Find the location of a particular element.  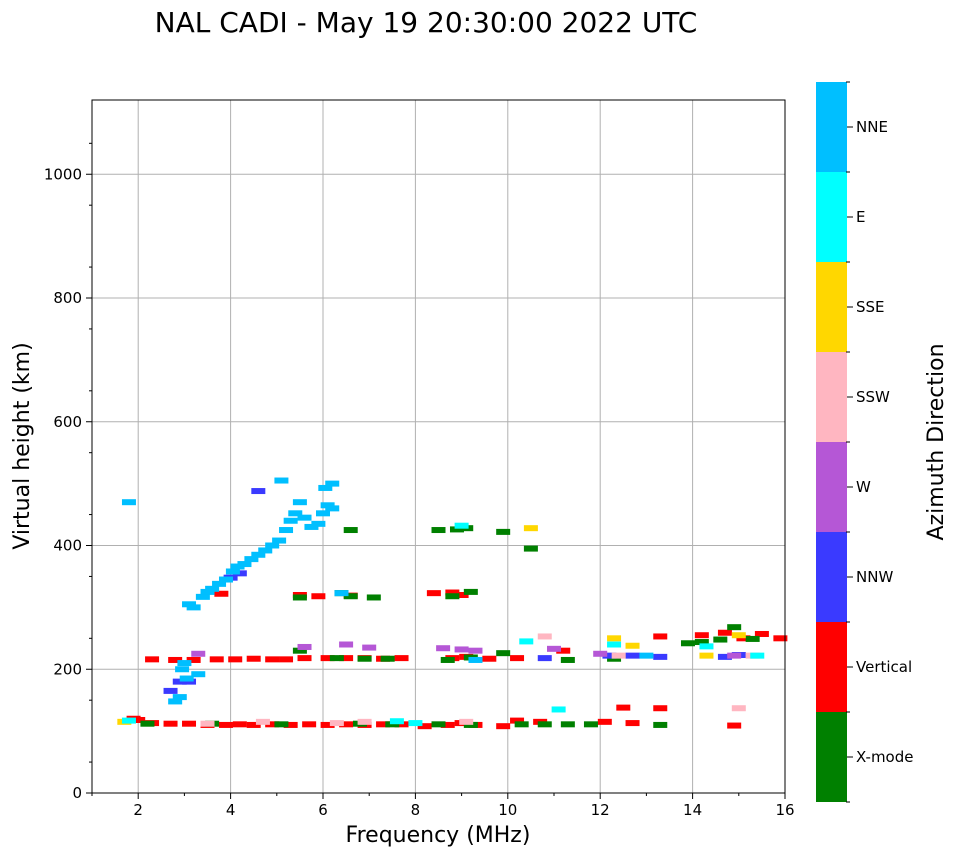

colorbar-tick-label: E is located at coordinates (860, 217).